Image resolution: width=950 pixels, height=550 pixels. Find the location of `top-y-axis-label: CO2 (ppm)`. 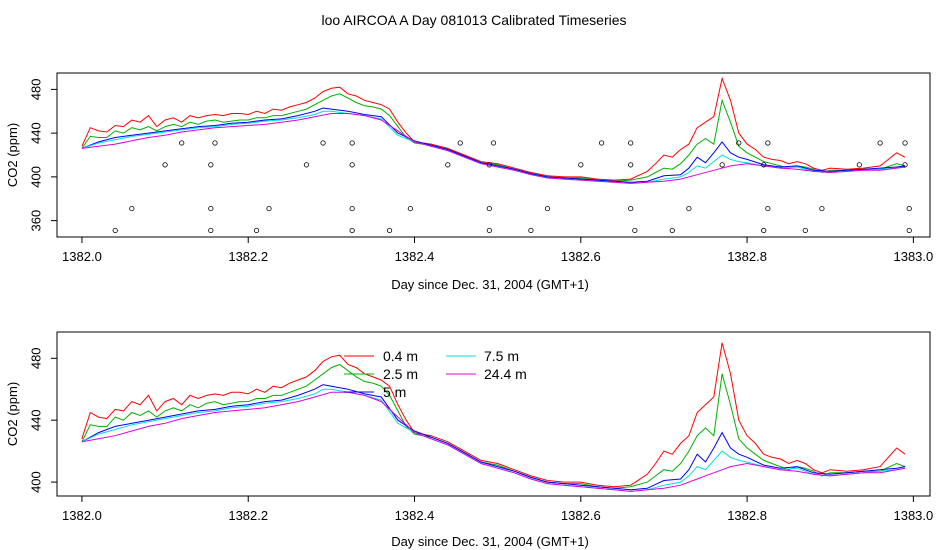

top-y-axis-label: CO2 (ppm) is located at coordinates (12, 155).